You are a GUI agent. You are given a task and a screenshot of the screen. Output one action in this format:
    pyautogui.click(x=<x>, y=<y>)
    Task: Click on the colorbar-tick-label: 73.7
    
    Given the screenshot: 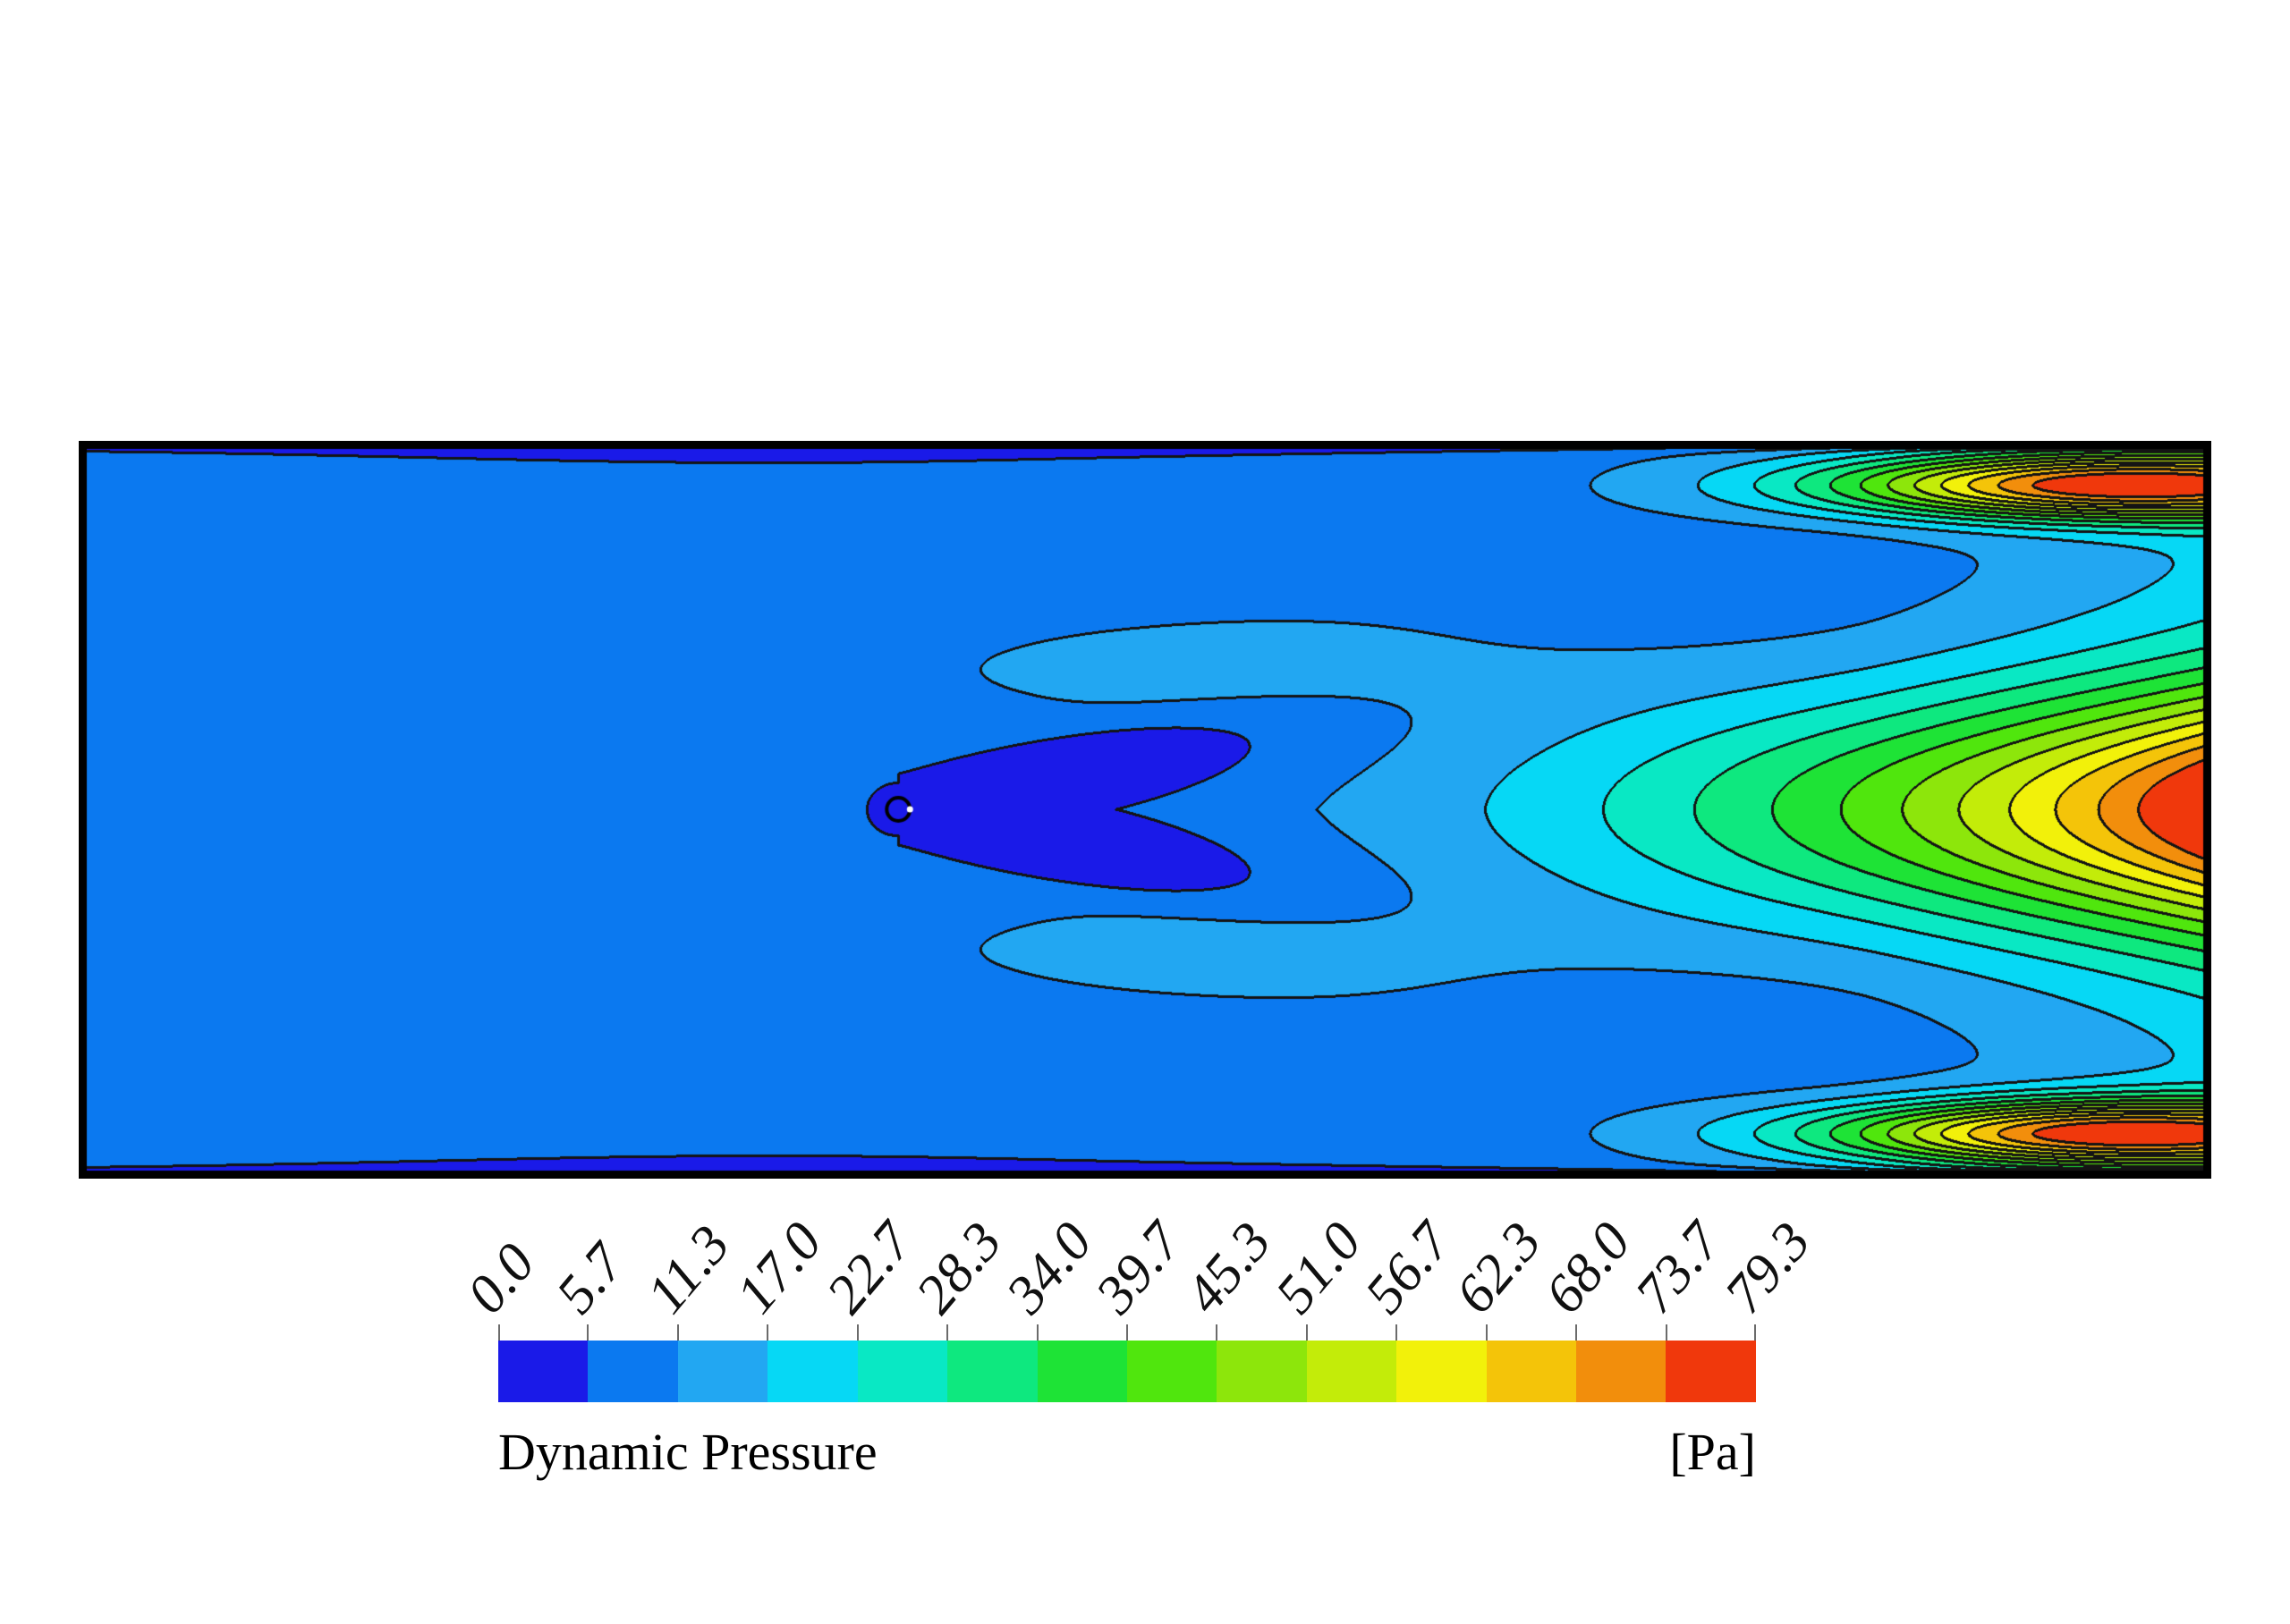 What is the action you would take?
    pyautogui.click(x=1678, y=1268)
    